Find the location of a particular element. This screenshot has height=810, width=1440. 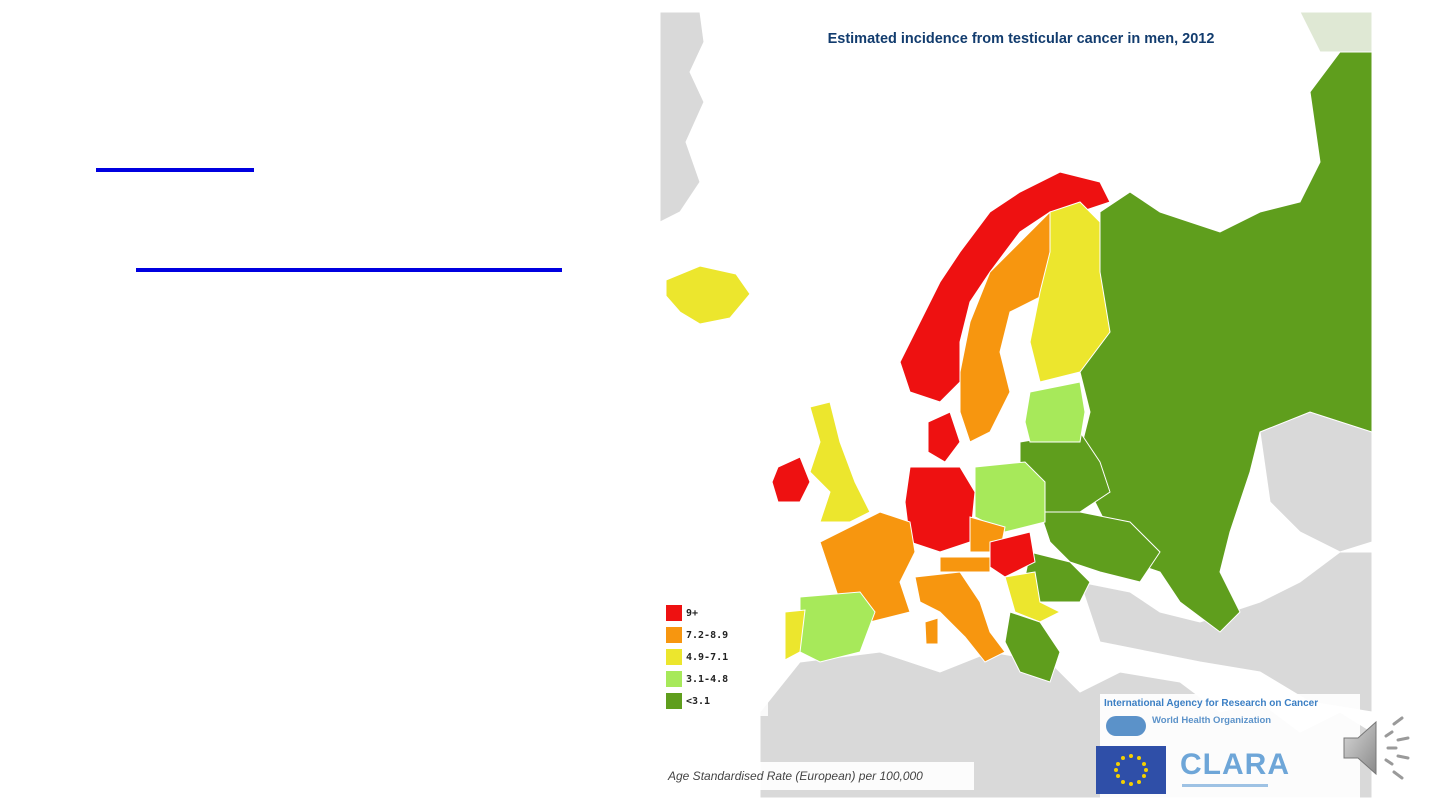

legend-item: 9+ is located at coordinates (682, 613).